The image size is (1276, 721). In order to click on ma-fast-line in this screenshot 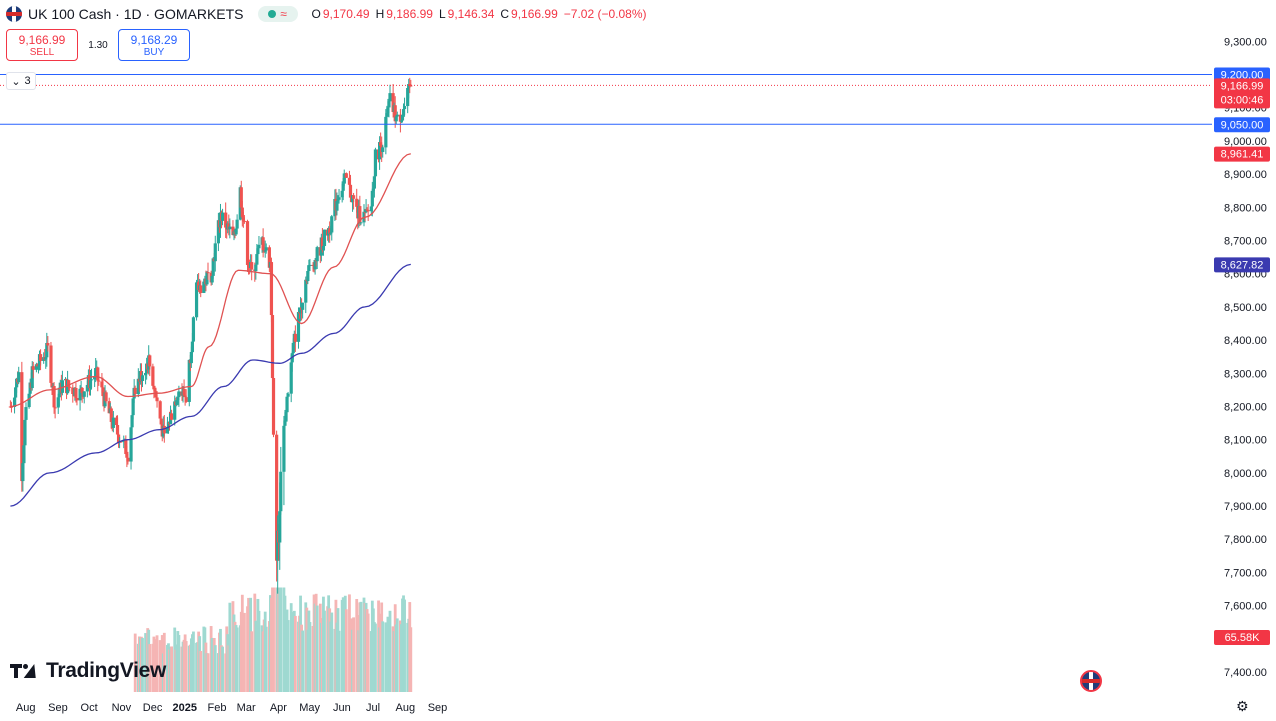, I will do `click(210, 280)`.